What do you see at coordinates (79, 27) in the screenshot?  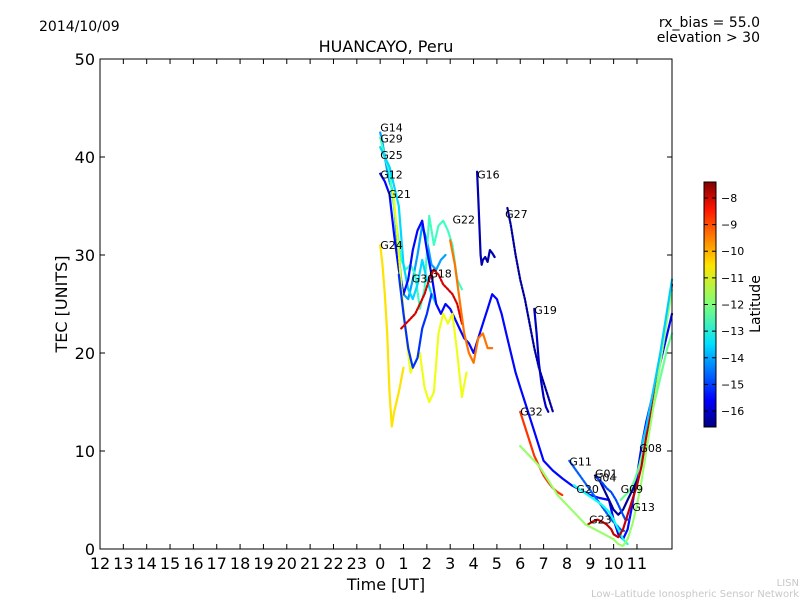 I see `date-label: 2014/10/09` at bounding box center [79, 27].